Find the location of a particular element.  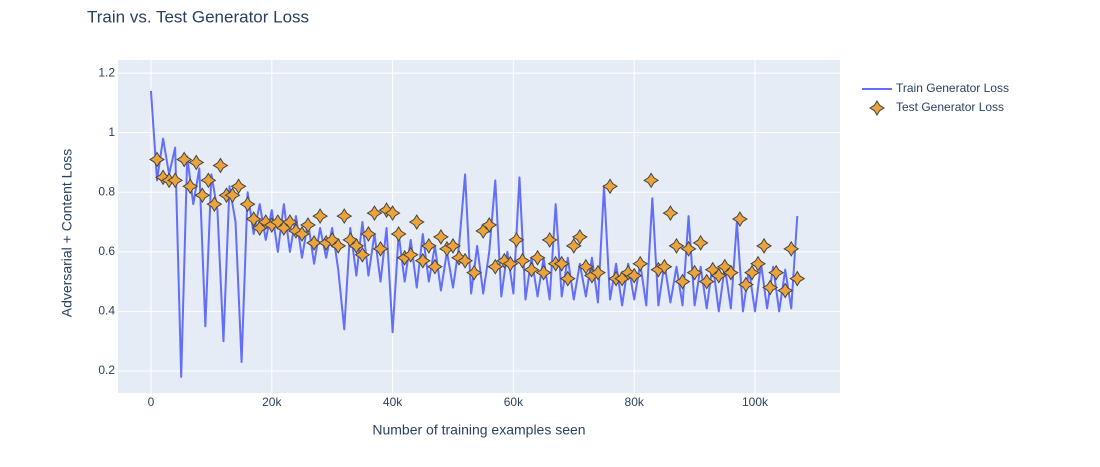

x-tick-label: 40k is located at coordinates (393, 402).